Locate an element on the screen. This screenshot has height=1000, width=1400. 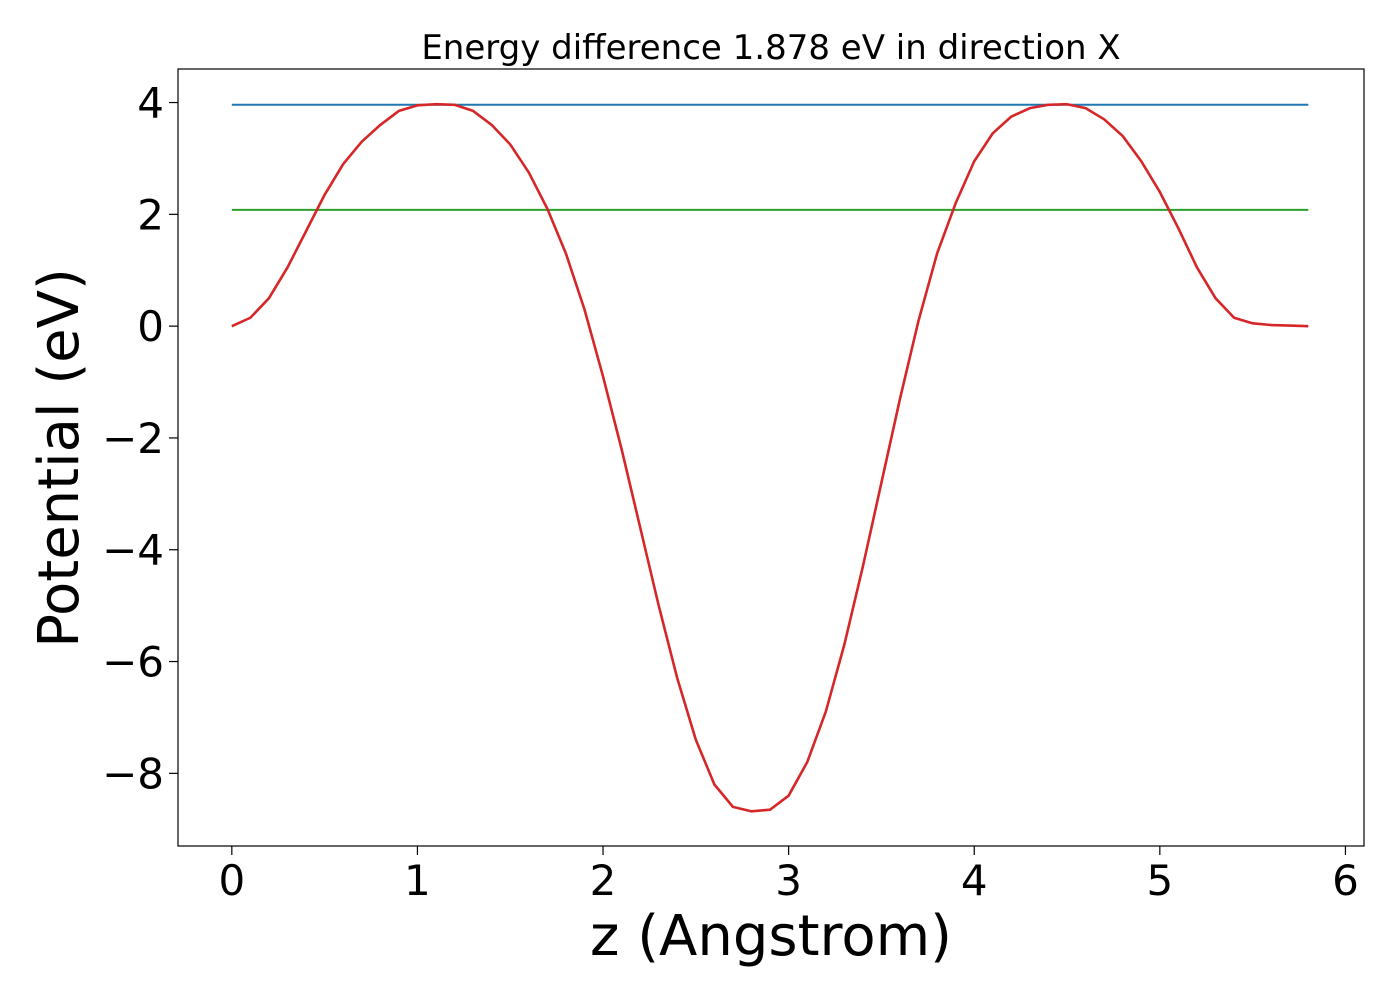
x-axis-label: z (Angstrom) is located at coordinates (771, 936).